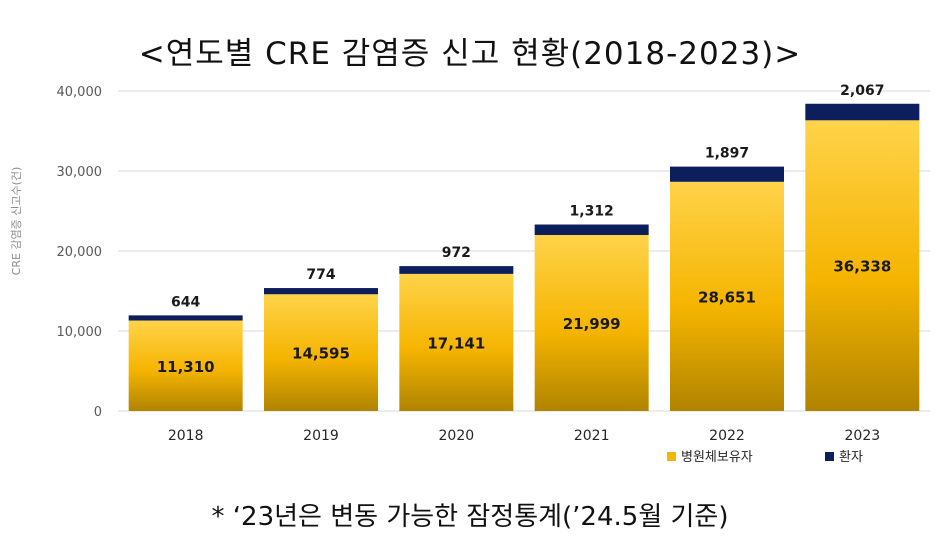  I want to click on legend-swatch-carrier, so click(671, 456).